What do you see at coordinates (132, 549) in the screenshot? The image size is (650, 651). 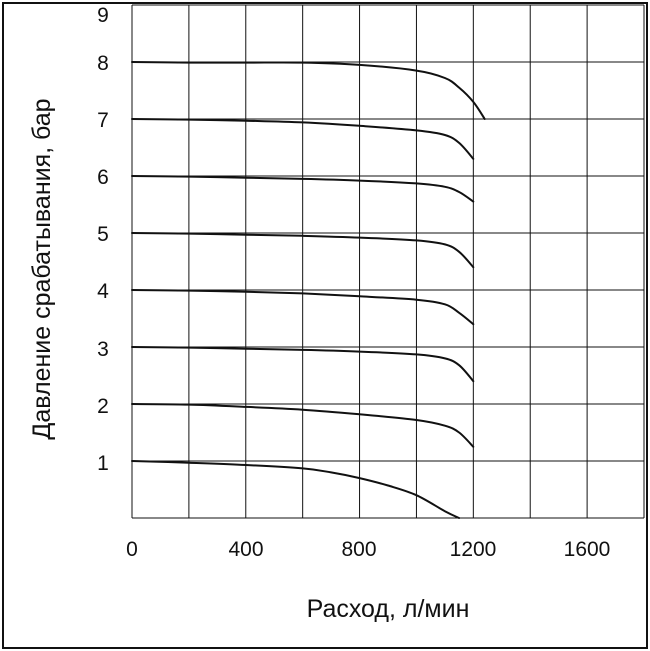 I see `x-tick-label: 0` at bounding box center [132, 549].